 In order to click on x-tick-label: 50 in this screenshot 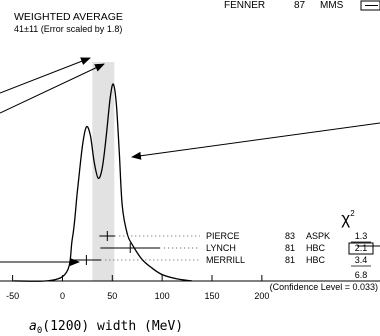, I will do `click(112, 296)`.